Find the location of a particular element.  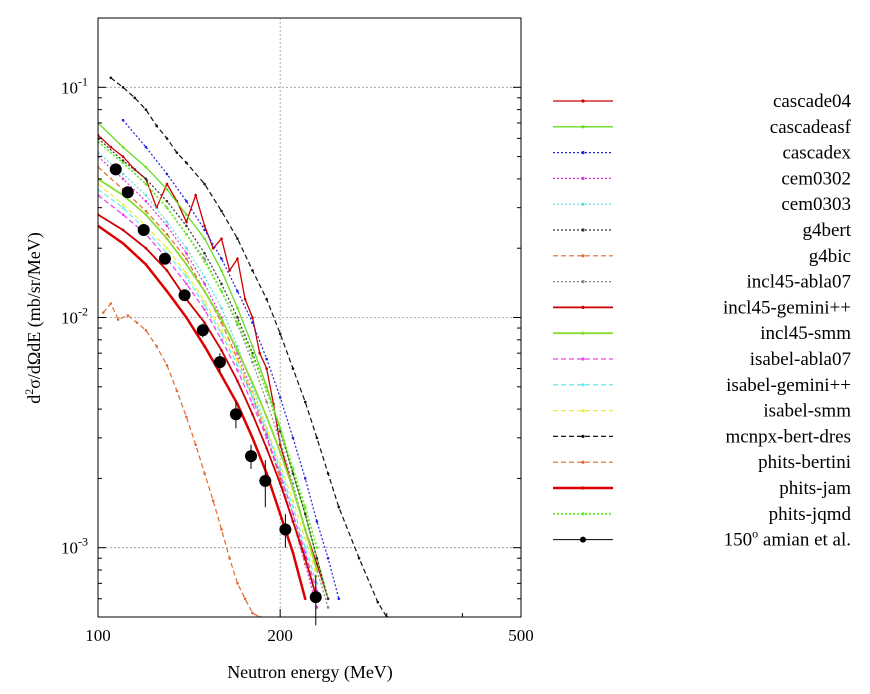

legend-label: phits-jam is located at coordinates (815, 488).